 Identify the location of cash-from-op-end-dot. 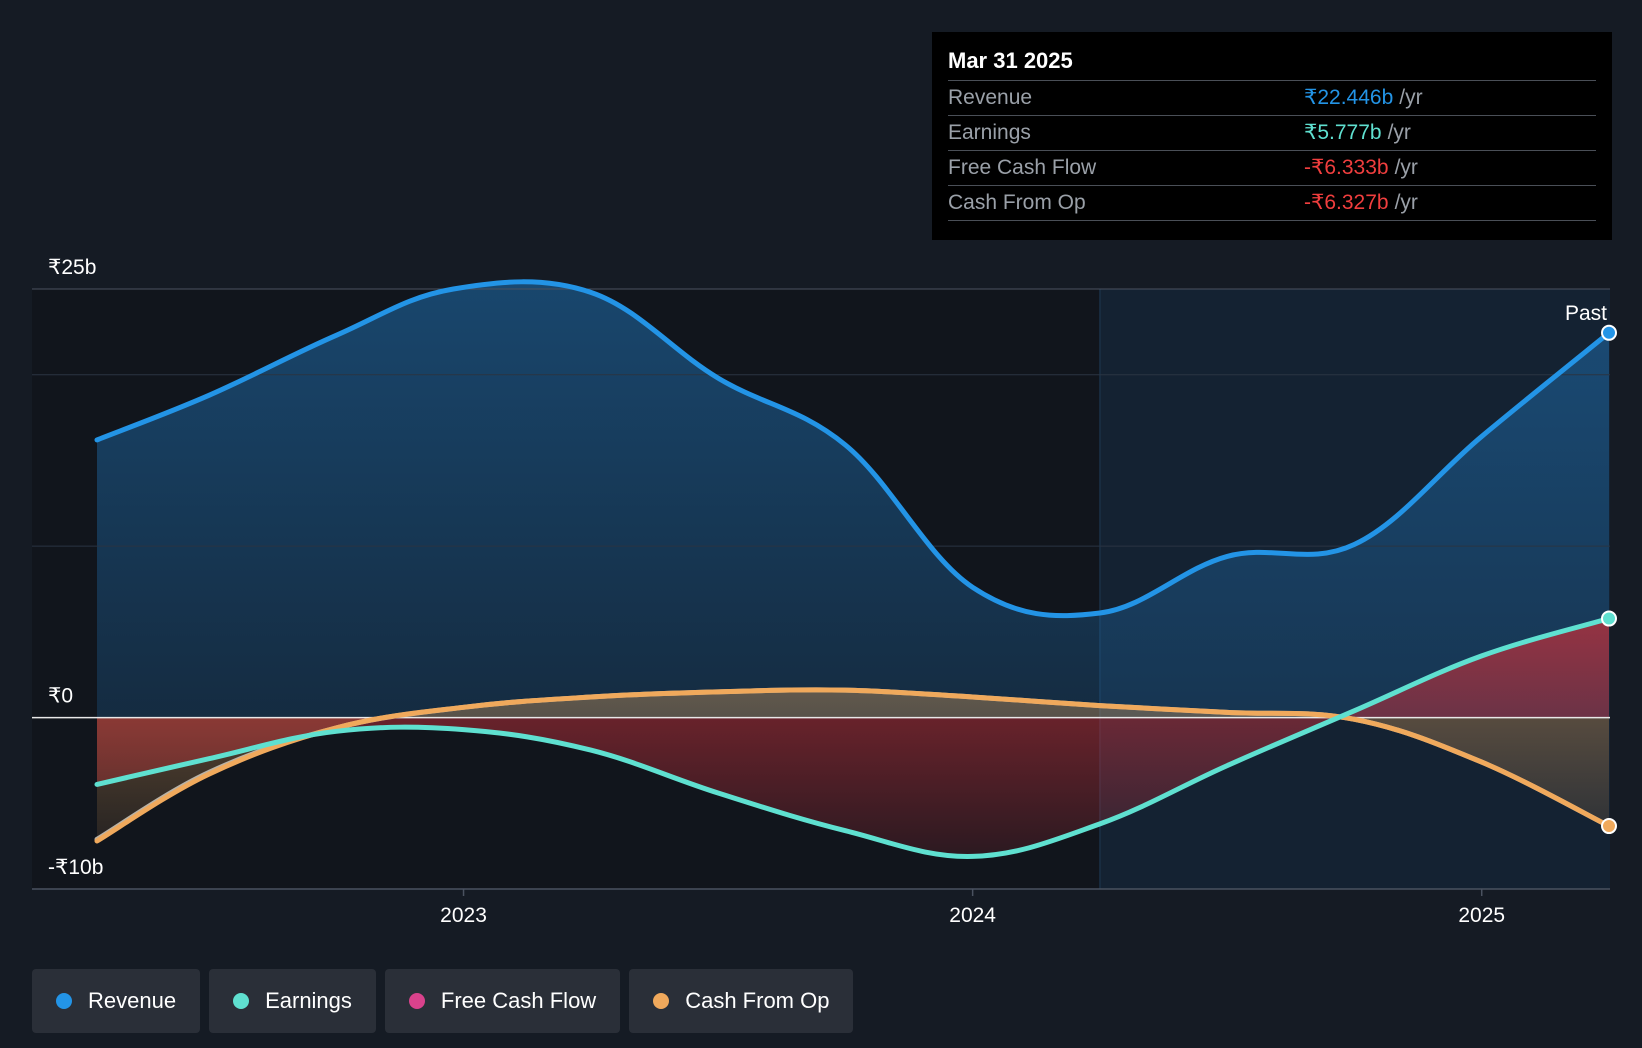
(1609, 826).